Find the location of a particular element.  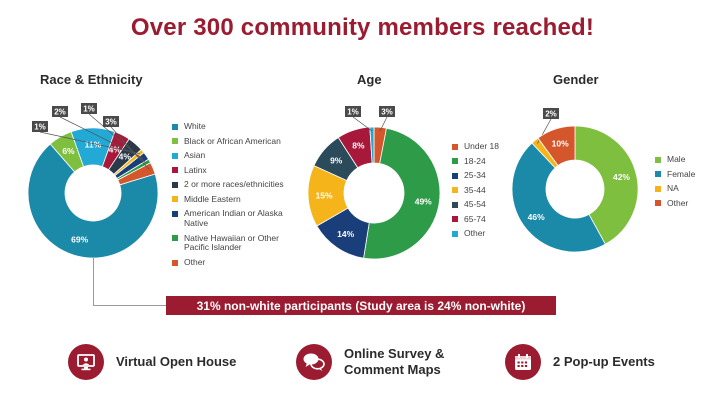

legend-label: 25-34 is located at coordinates (475, 175).